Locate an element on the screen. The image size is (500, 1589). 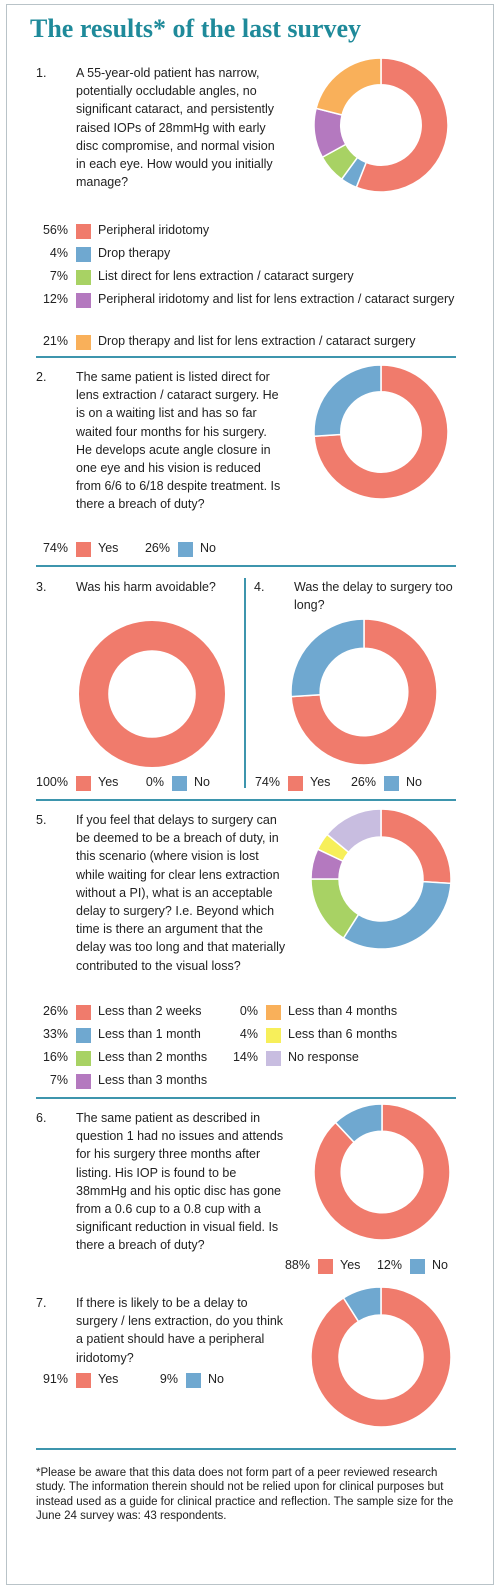
legend-percent: 9% is located at coordinates (168, 1379).